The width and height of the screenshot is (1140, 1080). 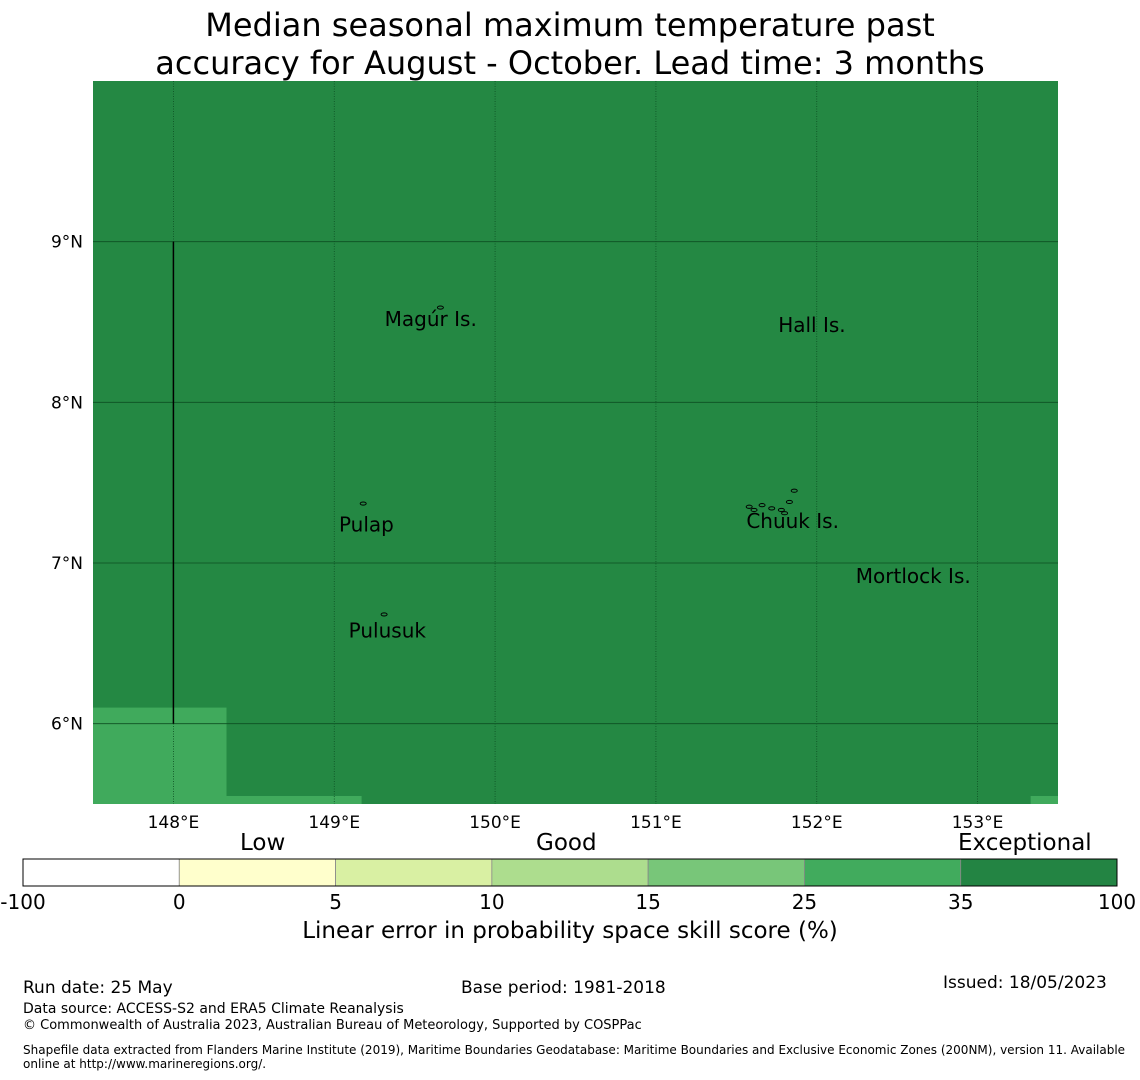 What do you see at coordinates (1025, 983) in the screenshot?
I see `issued-date: Issued: 18/05/2023` at bounding box center [1025, 983].